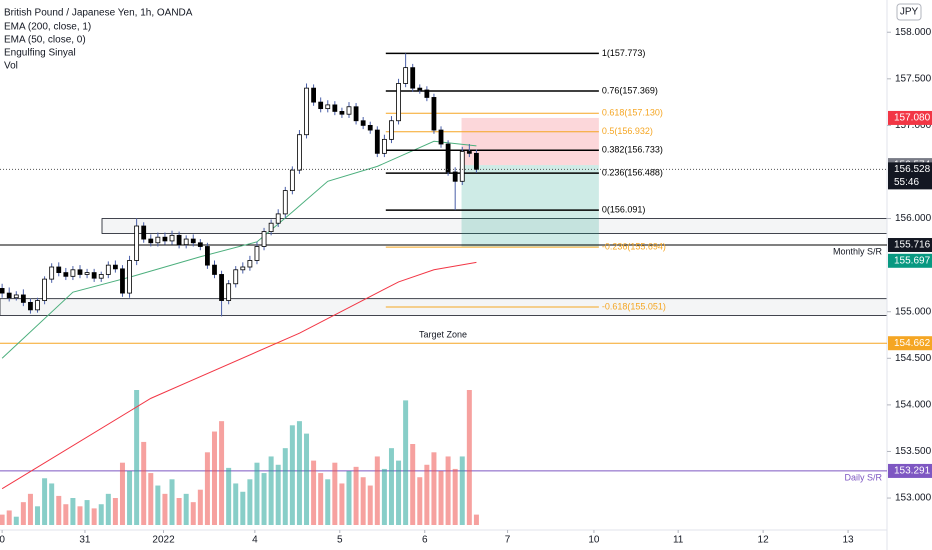 This screenshot has height=550, width=932. I want to click on fib-label: -0.618(155.051), so click(634, 306).